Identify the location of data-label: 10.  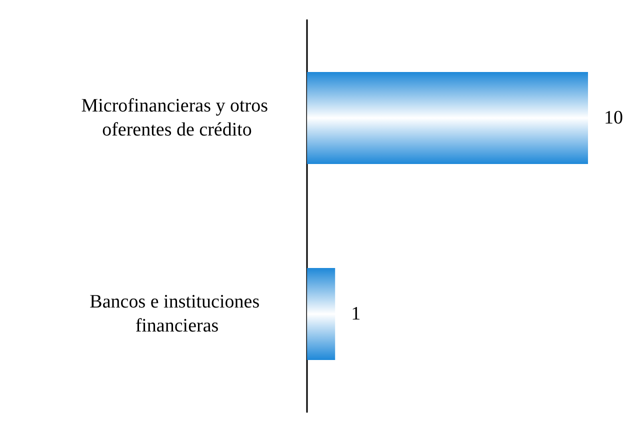
(613, 118).